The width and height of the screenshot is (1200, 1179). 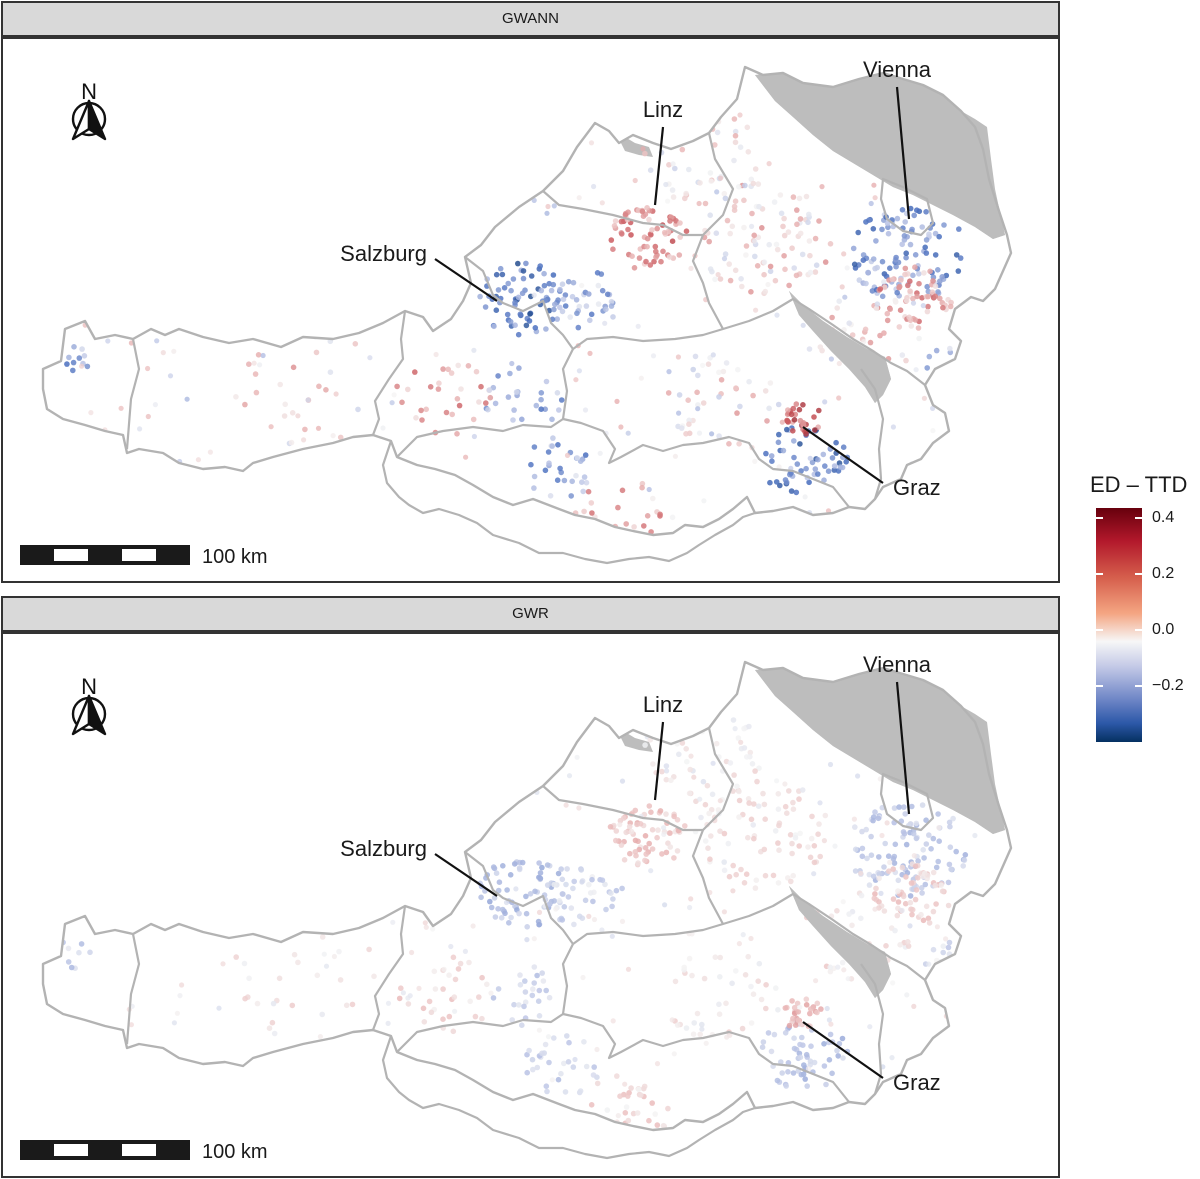 I want to click on city-name: Linz, so click(x=663, y=704).